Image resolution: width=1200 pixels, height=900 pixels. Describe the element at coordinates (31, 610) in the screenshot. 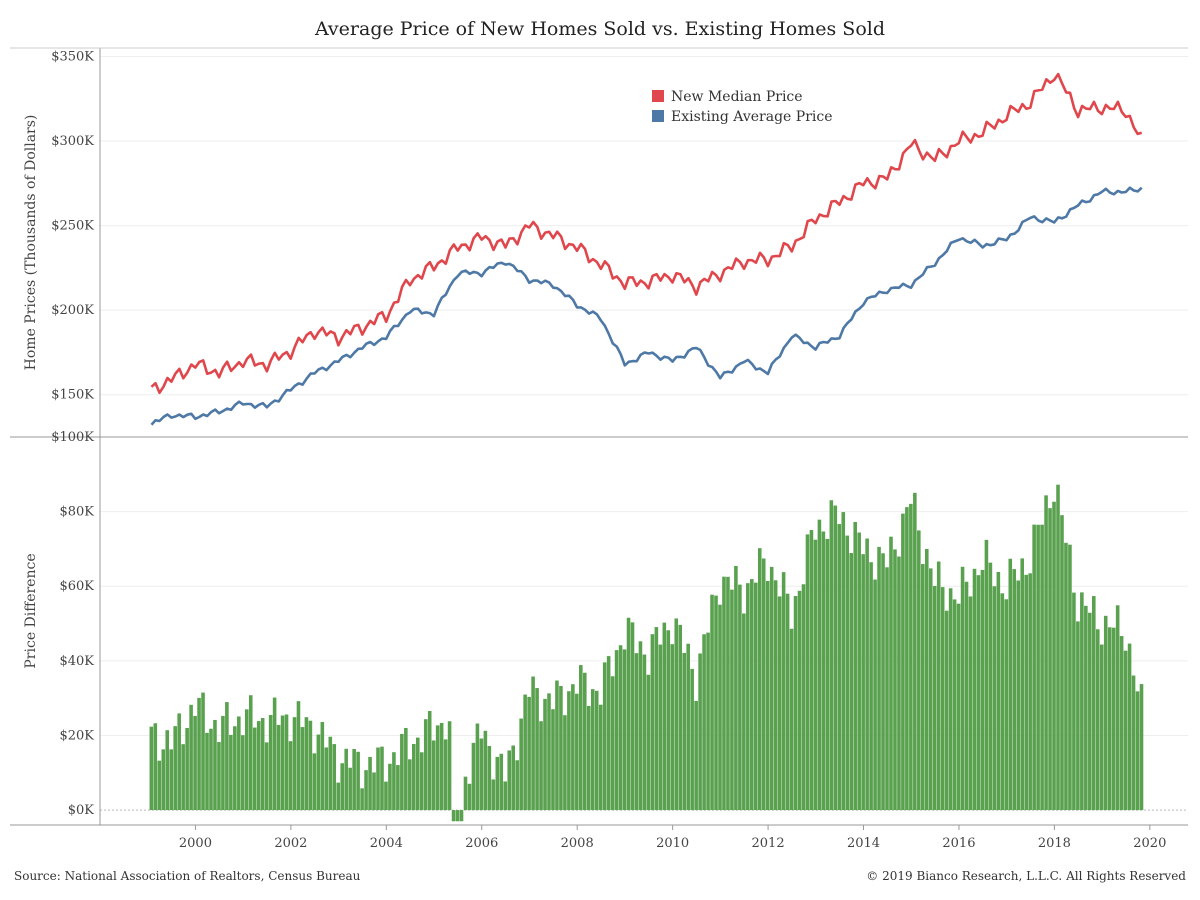

I see `y-axis-label-bottom: Price Difference` at that location.